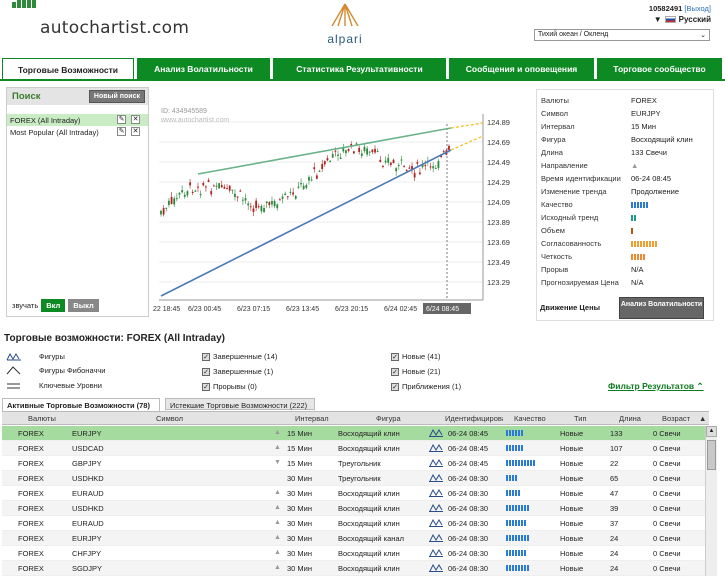  What do you see at coordinates (77, 132) in the screenshot?
I see `search-item-most-popular: Most Popular (All Intraday) ✎ ✕` at bounding box center [77, 132].